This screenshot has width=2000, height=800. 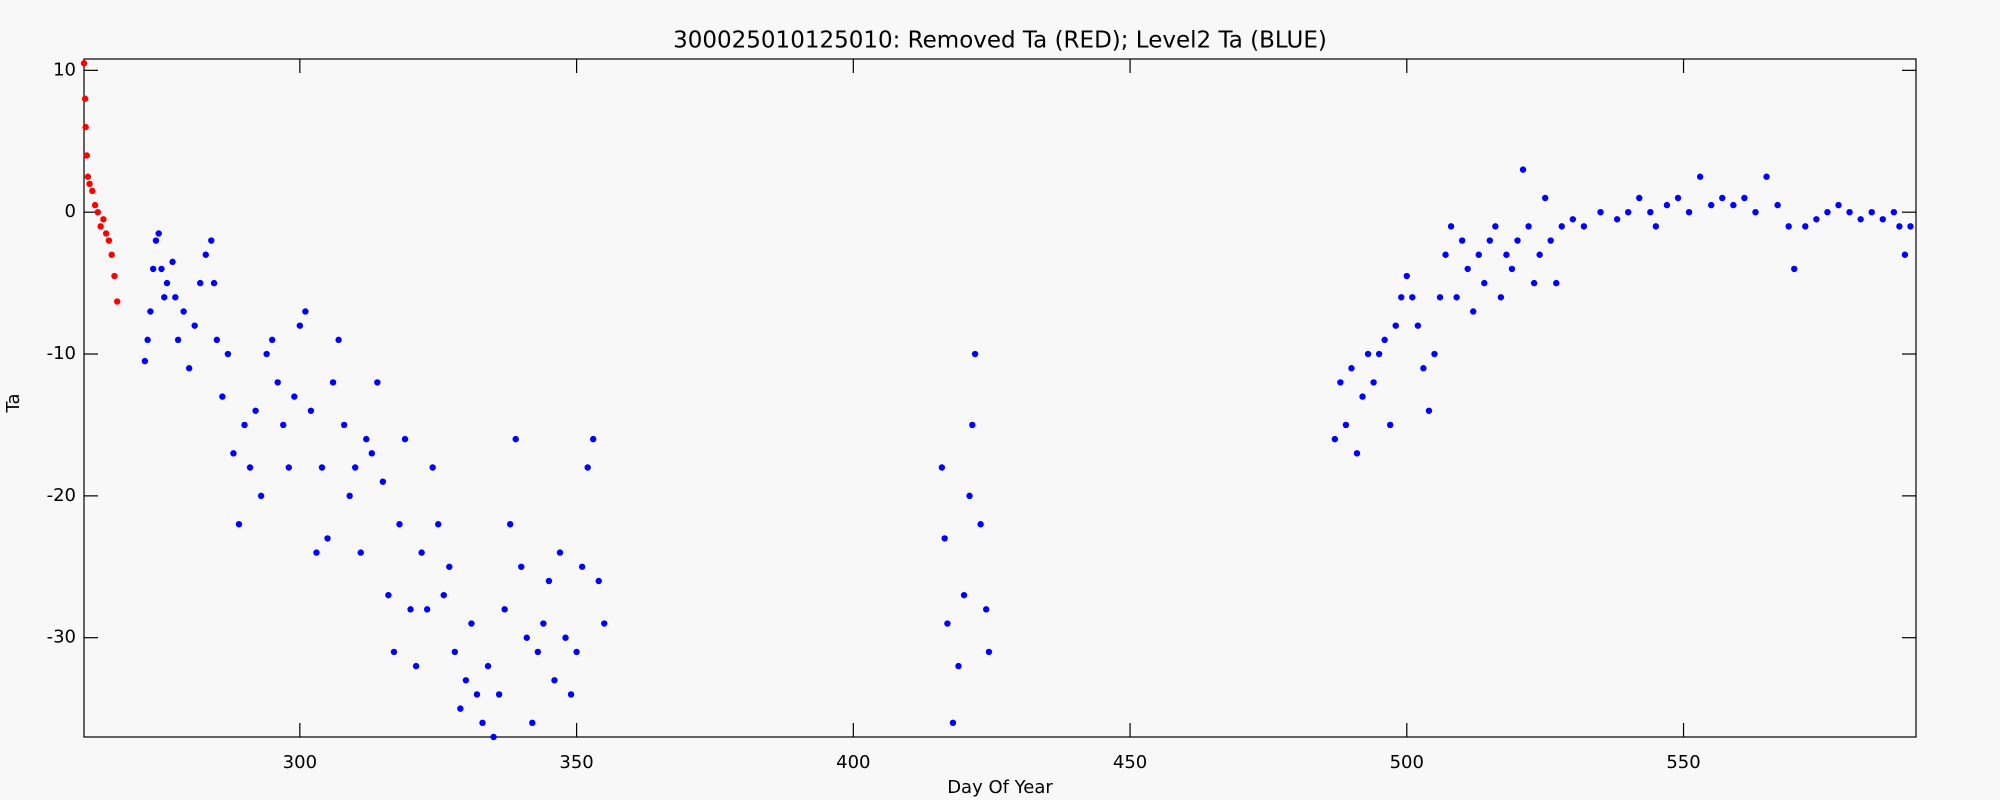 What do you see at coordinates (61, 495) in the screenshot?
I see `y-tick-label: -20` at bounding box center [61, 495].